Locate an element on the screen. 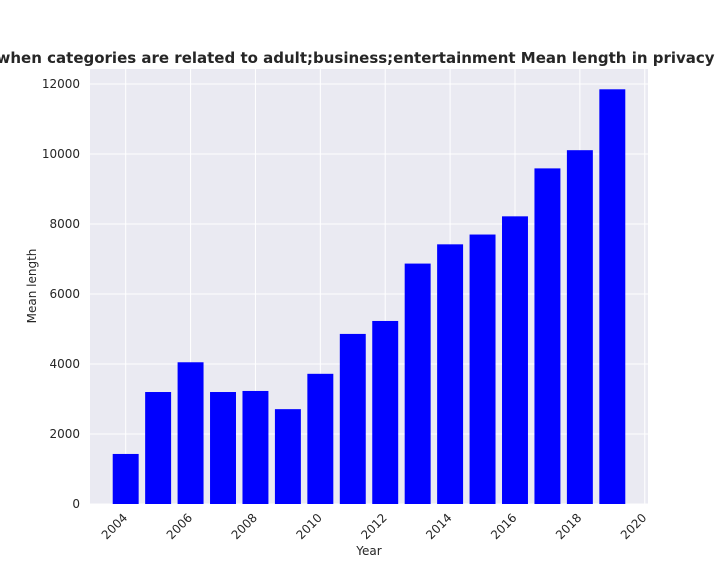 The width and height of the screenshot is (720, 576). x-axis-label: Year is located at coordinates (368, 551).